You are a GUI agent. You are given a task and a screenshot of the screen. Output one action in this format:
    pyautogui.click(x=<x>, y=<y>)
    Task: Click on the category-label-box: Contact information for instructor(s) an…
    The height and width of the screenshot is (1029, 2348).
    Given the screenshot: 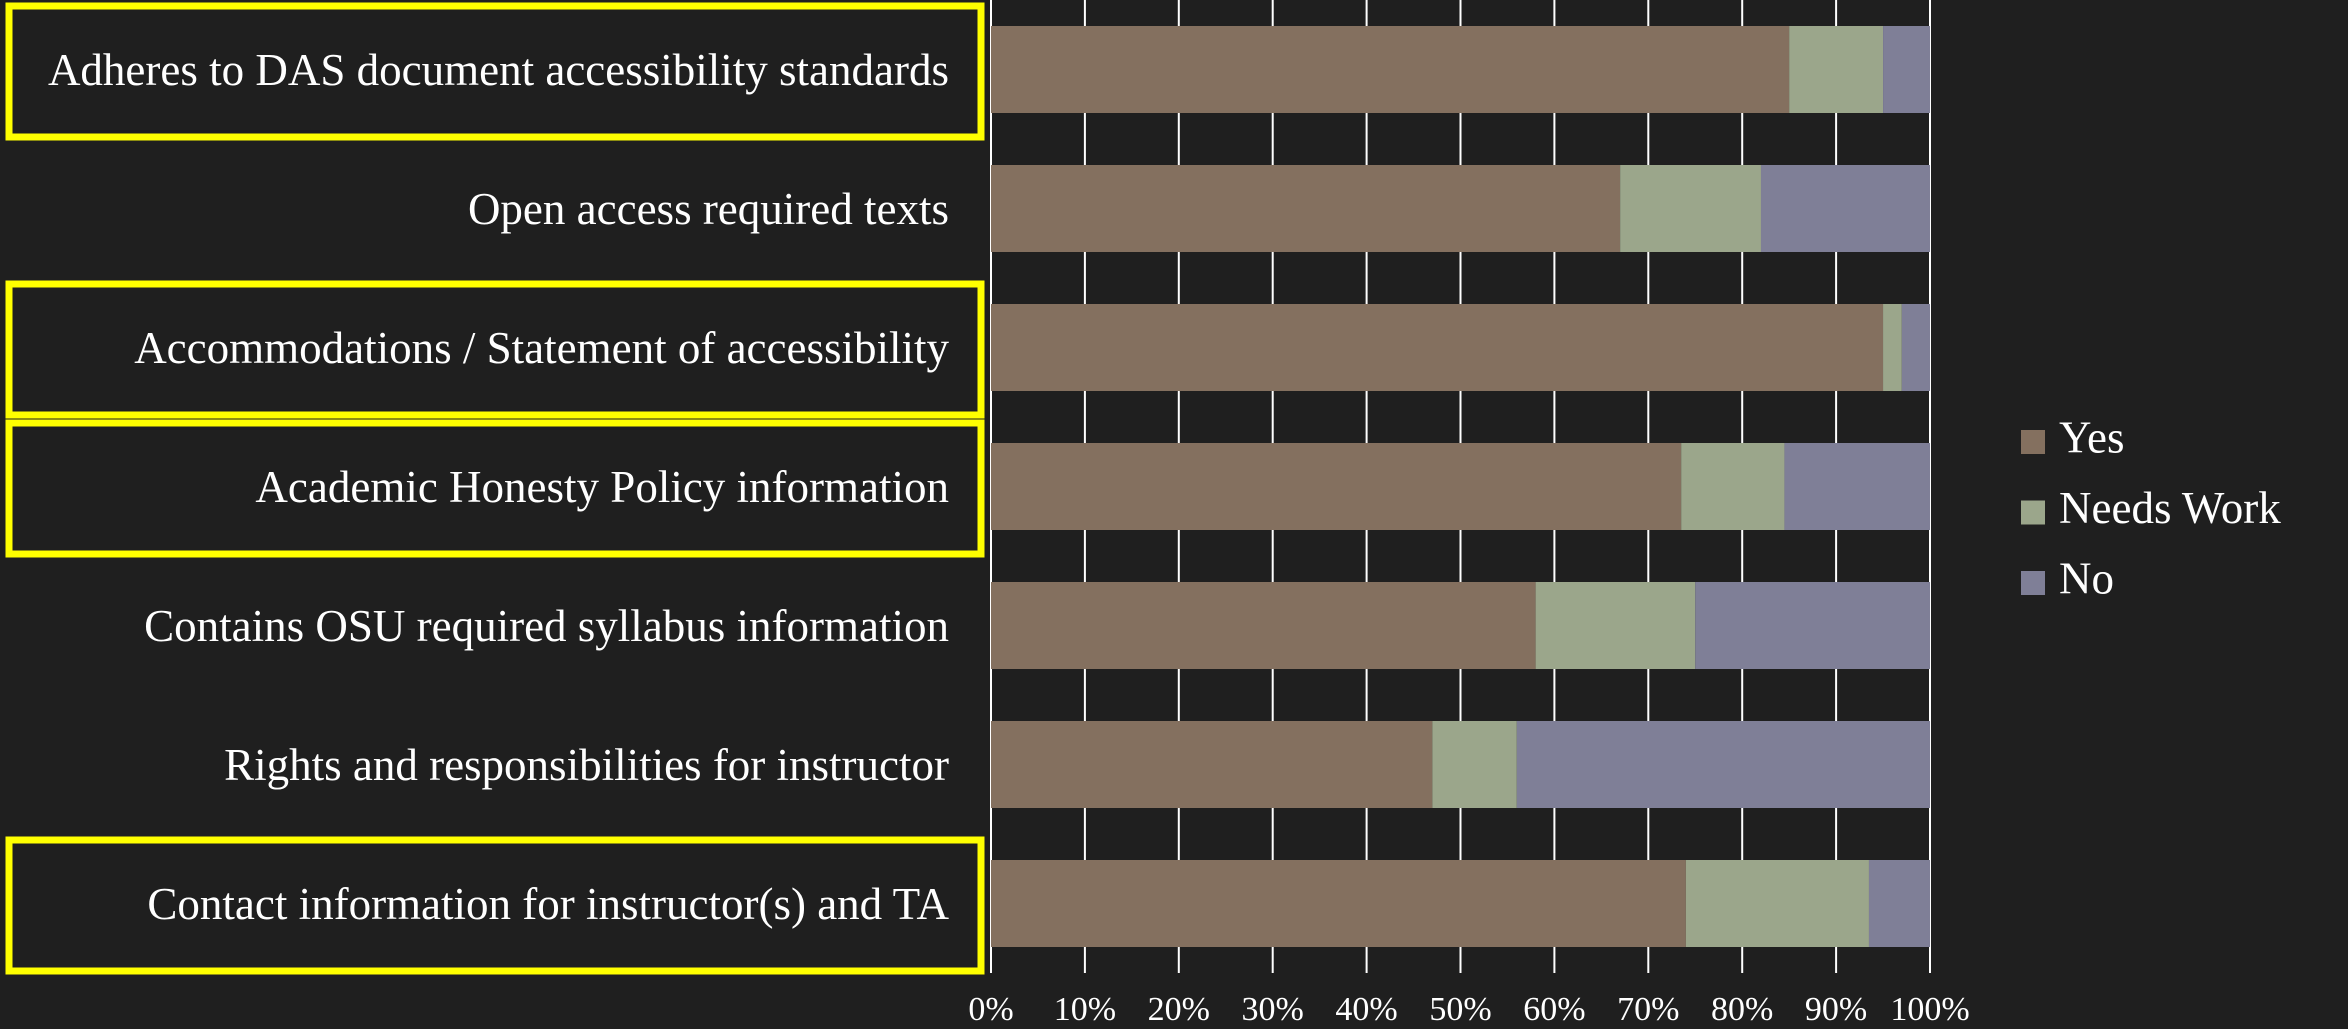 What is the action you would take?
    pyautogui.click(x=474, y=903)
    